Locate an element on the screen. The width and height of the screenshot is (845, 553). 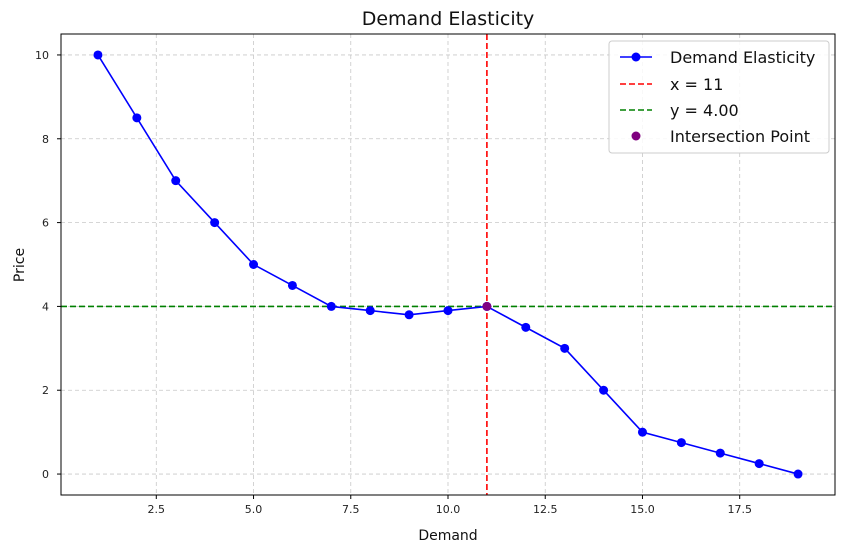
chart-title: Demand Elasticity is located at coordinates (448, 19).